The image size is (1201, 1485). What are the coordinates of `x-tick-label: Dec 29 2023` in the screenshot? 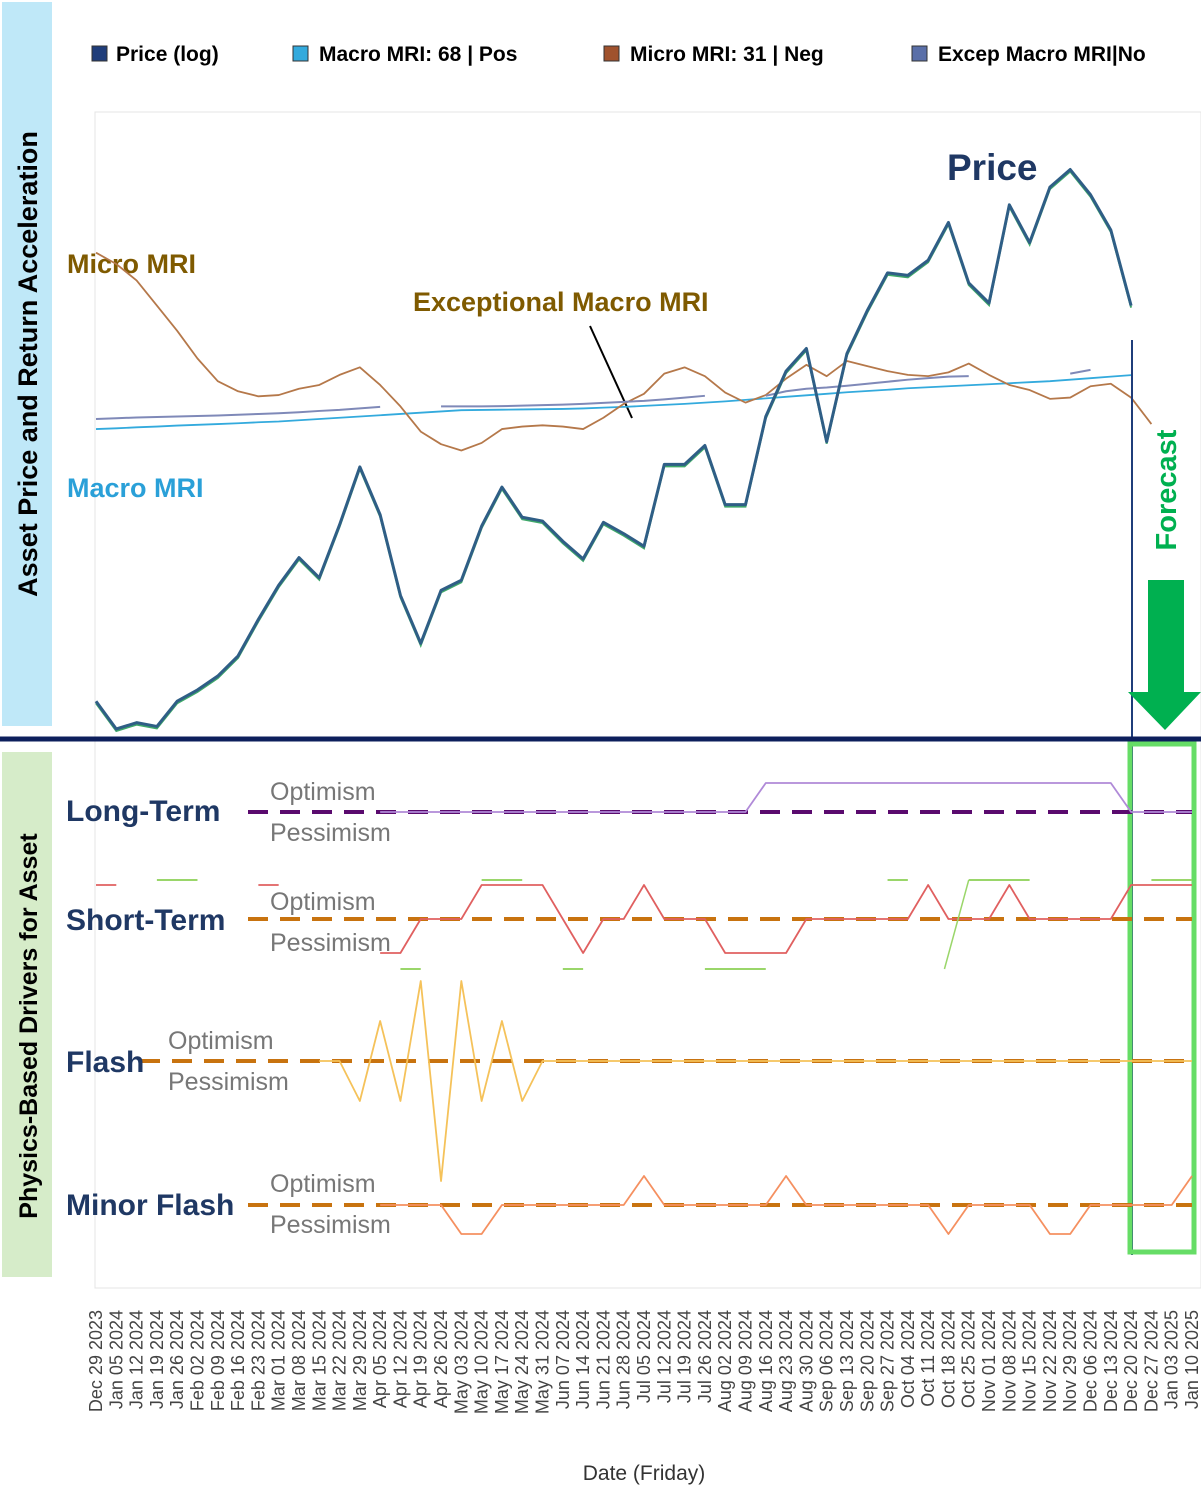 It's located at (96, 1361).